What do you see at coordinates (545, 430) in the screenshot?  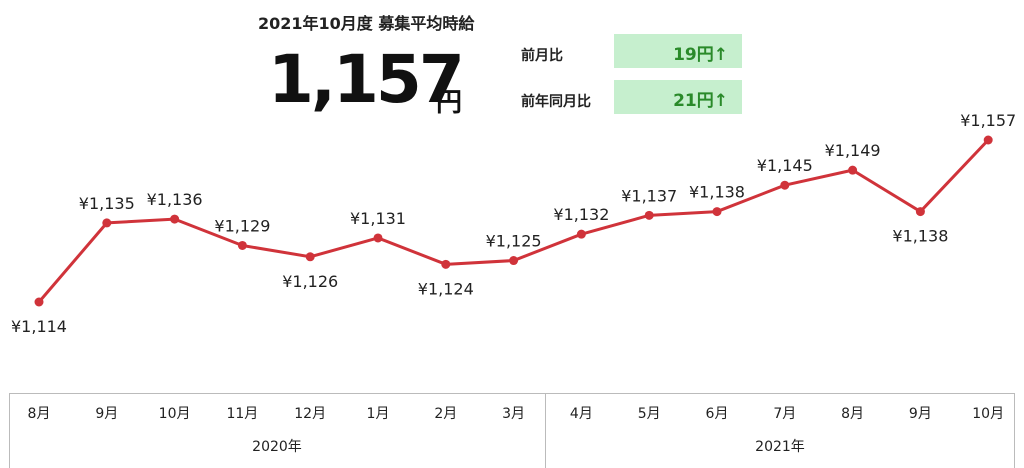 I see `year-divider` at bounding box center [545, 430].